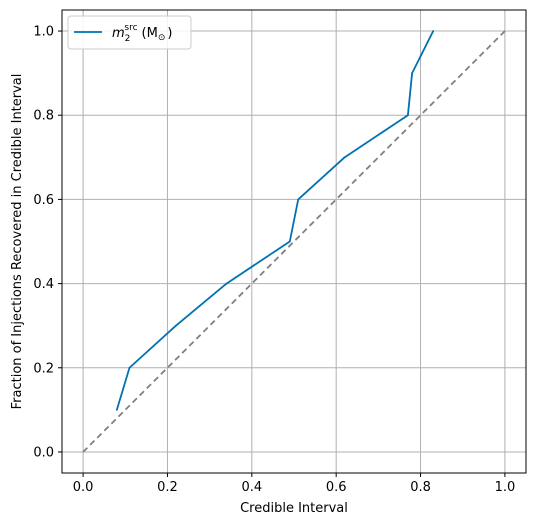 This screenshot has height=529, width=536. I want to click on legend-superscript: src, so click(130, 28).